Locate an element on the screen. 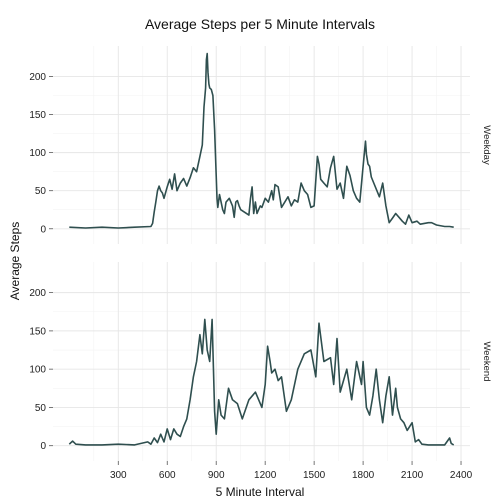 Image resolution: width=504 pixels, height=504 pixels. x-tick-label: 1200 is located at coordinates (265, 475).